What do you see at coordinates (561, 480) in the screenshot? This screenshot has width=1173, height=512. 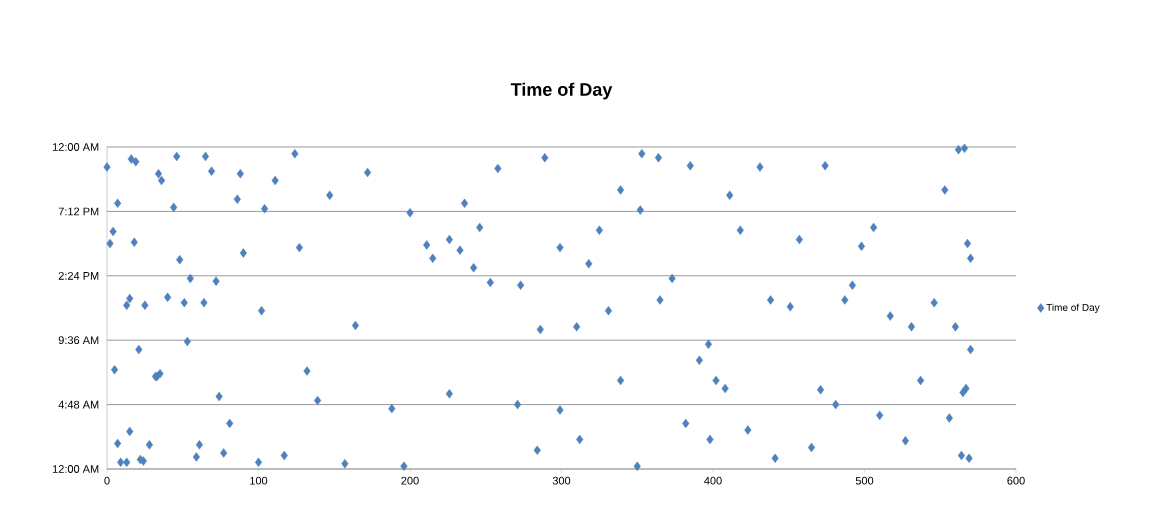 I see `x-tick-label: 300` at bounding box center [561, 480].